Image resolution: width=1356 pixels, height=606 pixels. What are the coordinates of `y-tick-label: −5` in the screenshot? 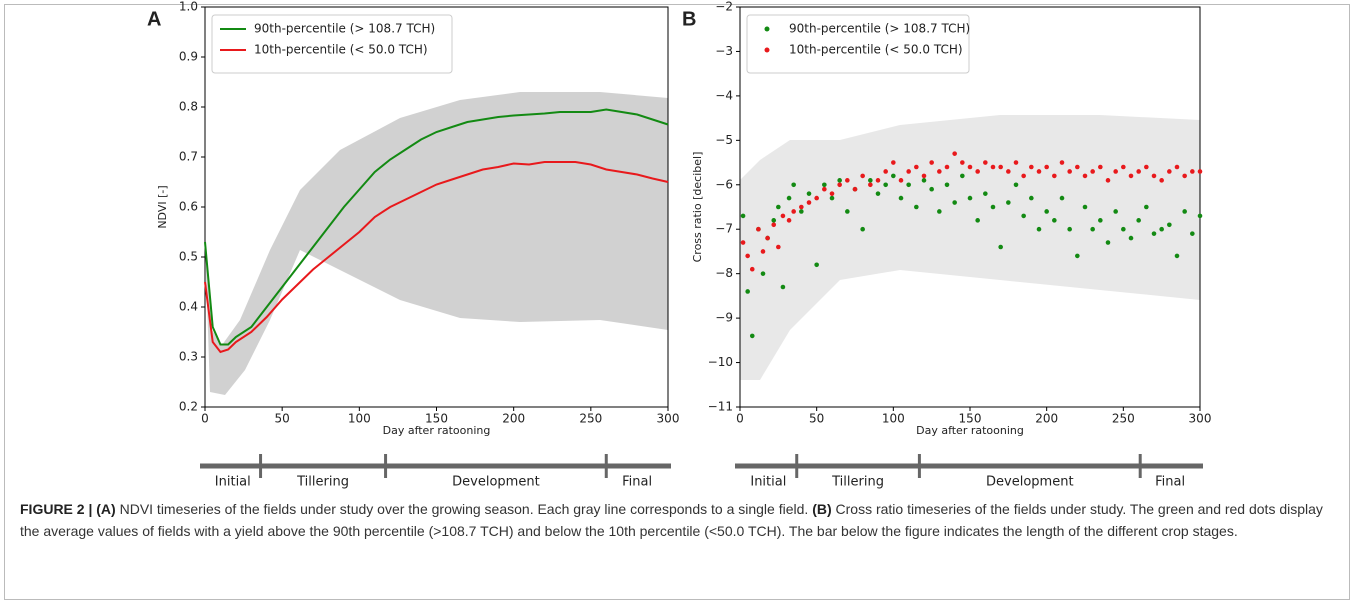 It's located at (724, 140).